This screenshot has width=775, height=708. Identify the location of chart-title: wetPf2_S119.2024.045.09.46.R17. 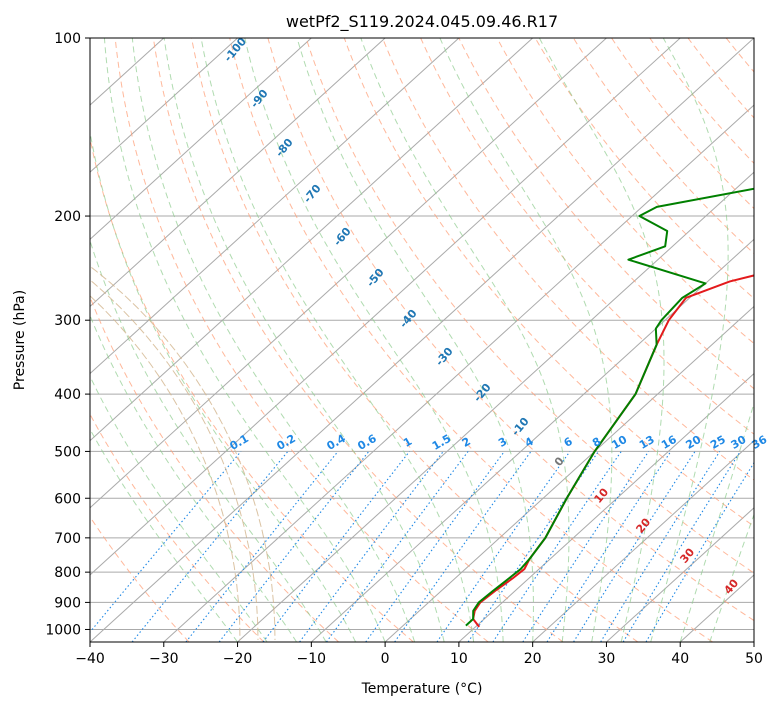
(422, 22).